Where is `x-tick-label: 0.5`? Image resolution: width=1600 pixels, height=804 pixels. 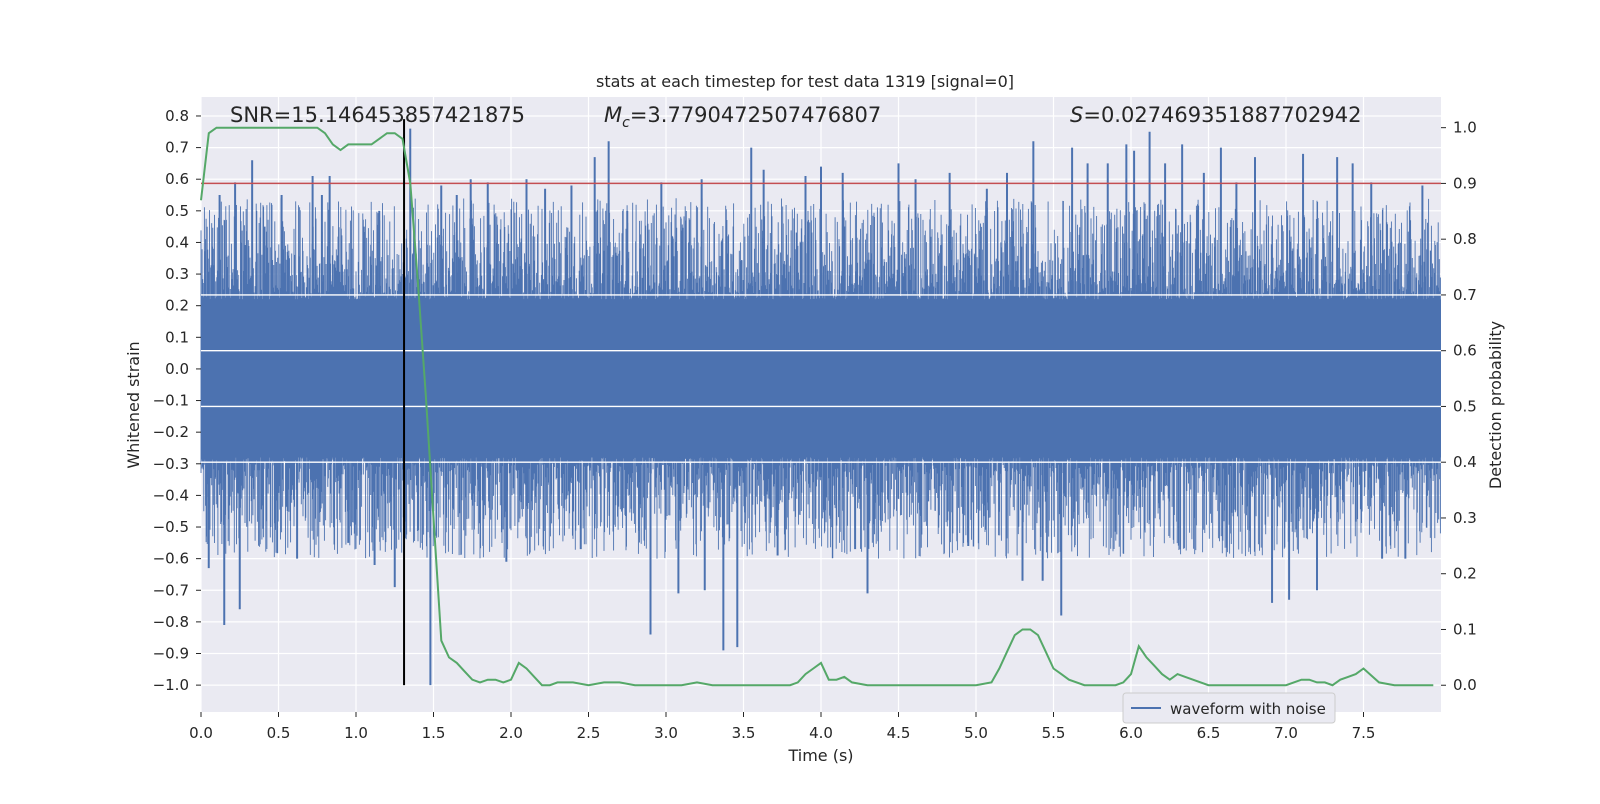
x-tick-label: 0.5 is located at coordinates (279, 733).